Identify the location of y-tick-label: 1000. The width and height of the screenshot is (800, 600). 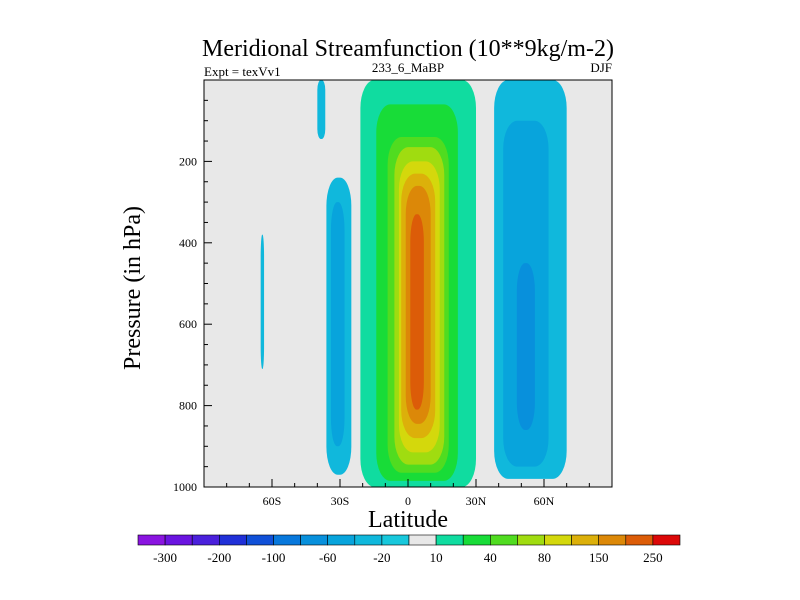
(185, 487).